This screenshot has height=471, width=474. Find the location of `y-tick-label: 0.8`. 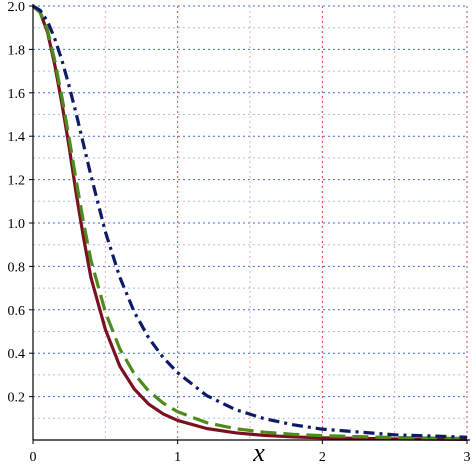

y-tick-label: 0.8 is located at coordinates (17, 267).